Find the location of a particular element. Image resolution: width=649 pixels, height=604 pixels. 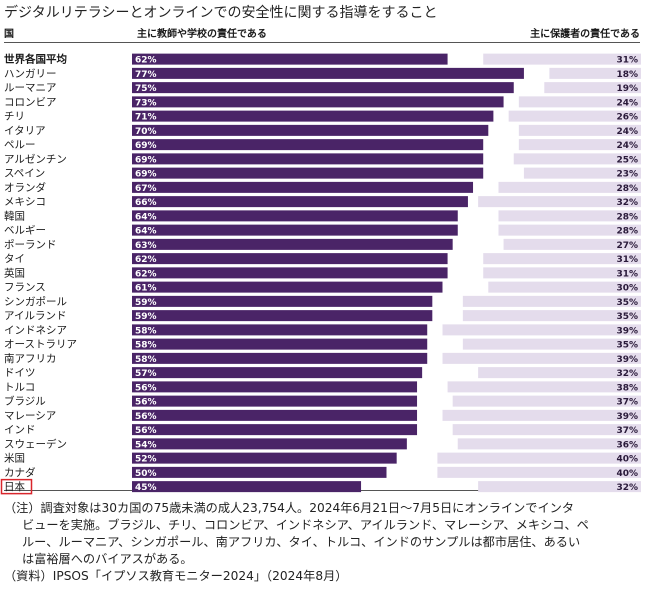

parent-value-label: 25% is located at coordinates (627, 160).